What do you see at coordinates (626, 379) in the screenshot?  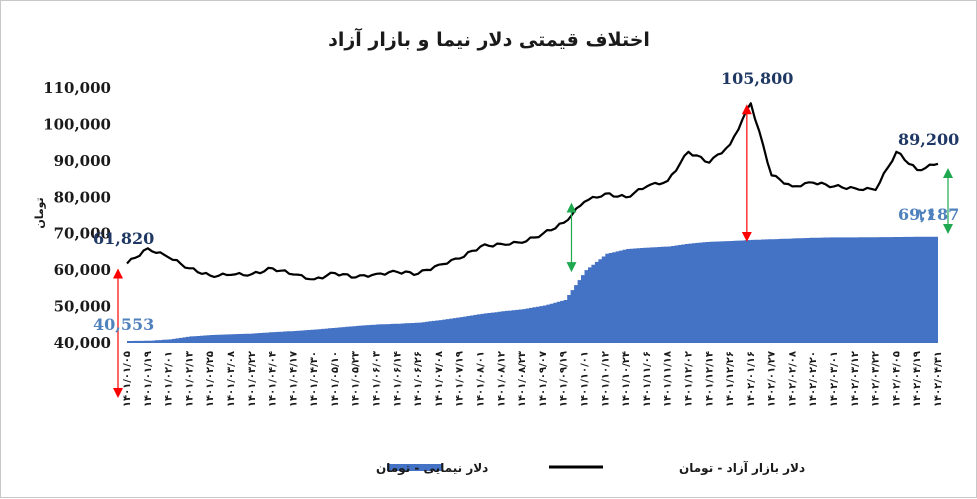 I see `x-tick-label: ۱۴۰۱/۱۰/۲۴` at bounding box center [626, 379].